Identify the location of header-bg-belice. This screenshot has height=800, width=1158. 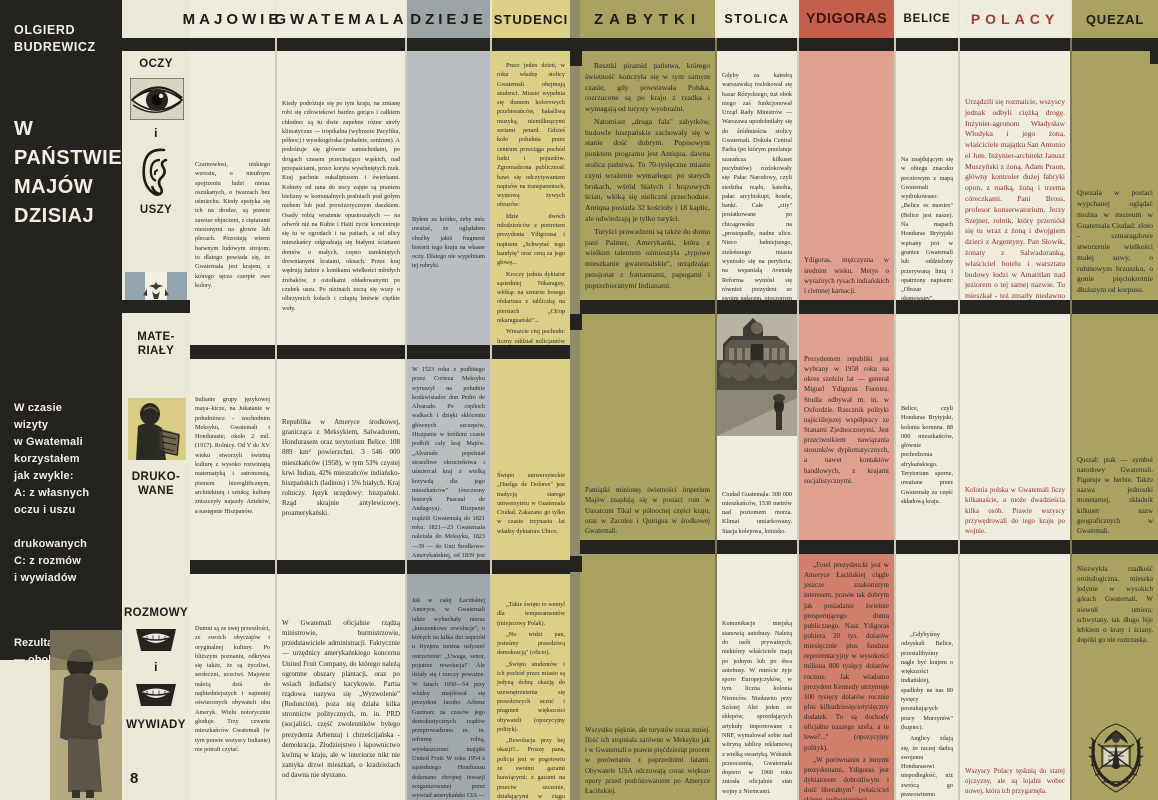
(927, 19).